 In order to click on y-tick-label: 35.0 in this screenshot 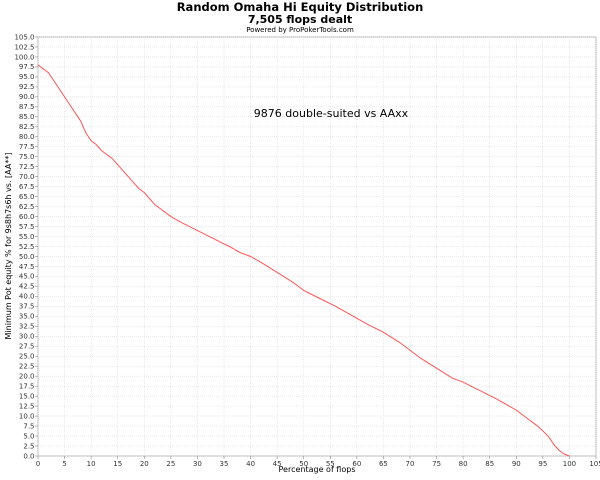, I will do `click(27, 317)`.